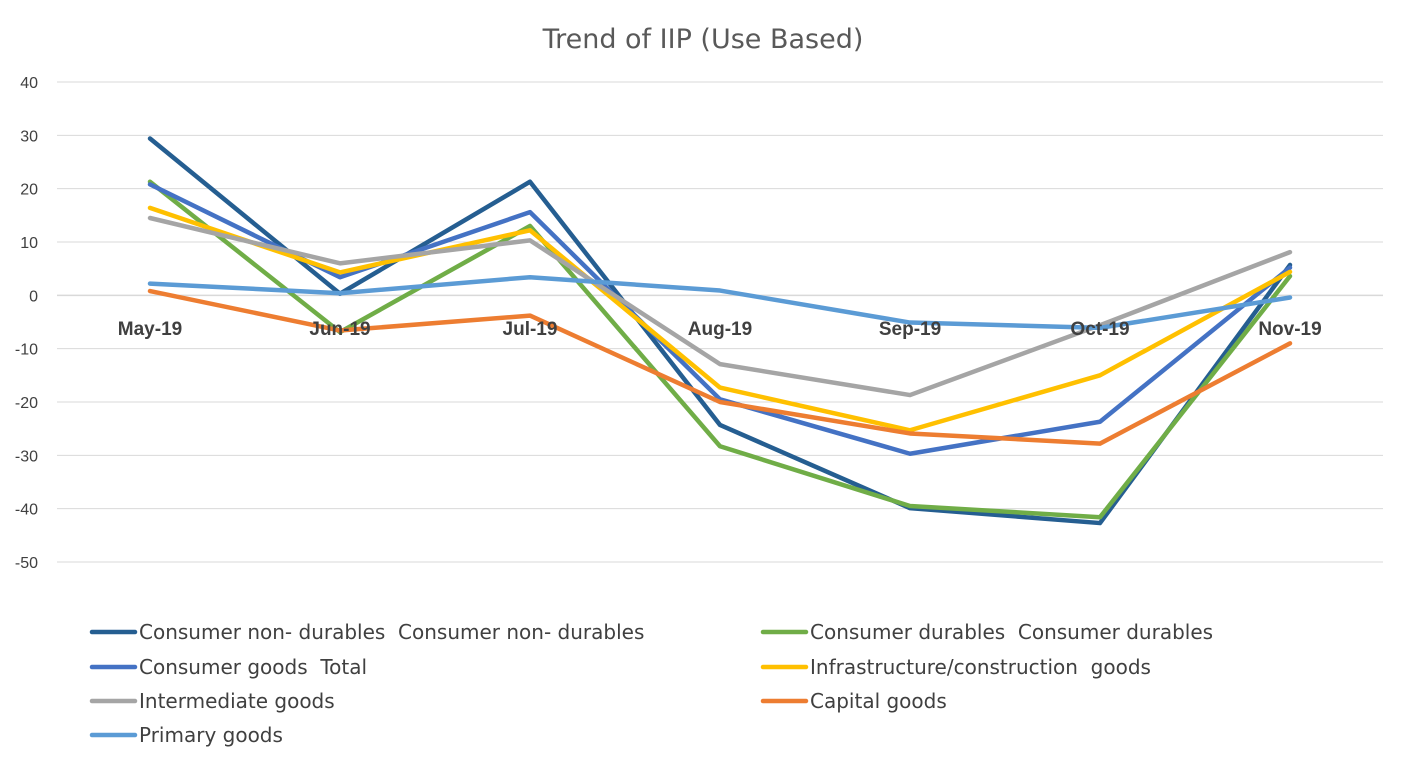  Describe the element at coordinates (703, 39) in the screenshot. I see `chart-title: Trend of IIP (Use Based)` at that location.